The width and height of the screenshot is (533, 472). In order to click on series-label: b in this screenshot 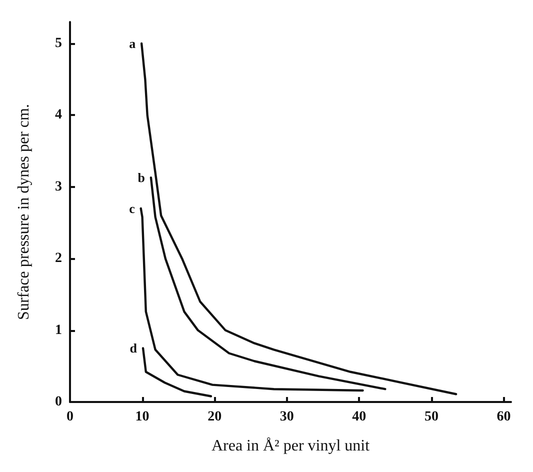, I will do `click(141, 178)`.